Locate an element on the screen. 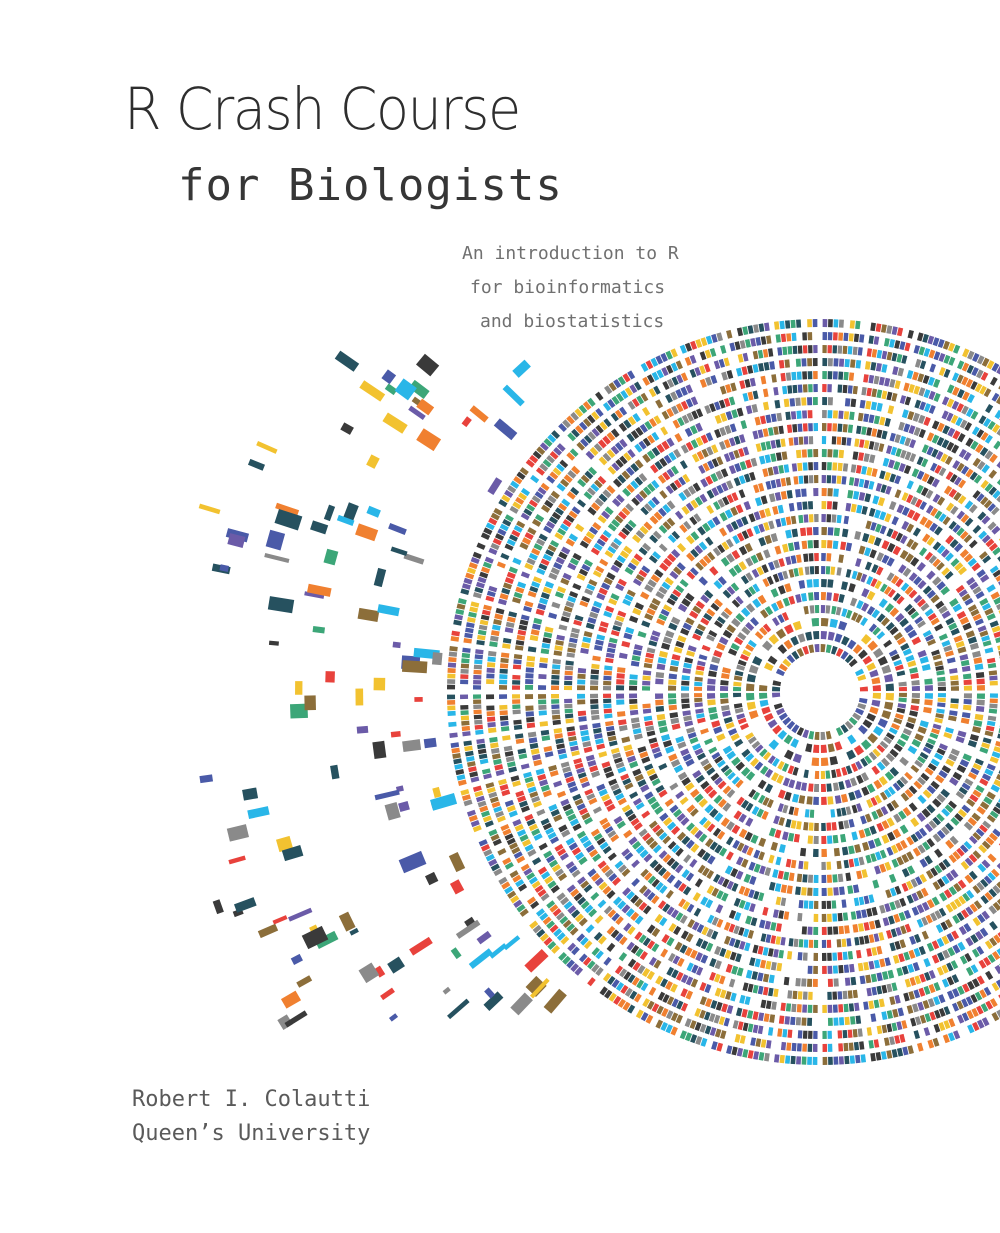  ring-center is located at coordinates (820, 692).